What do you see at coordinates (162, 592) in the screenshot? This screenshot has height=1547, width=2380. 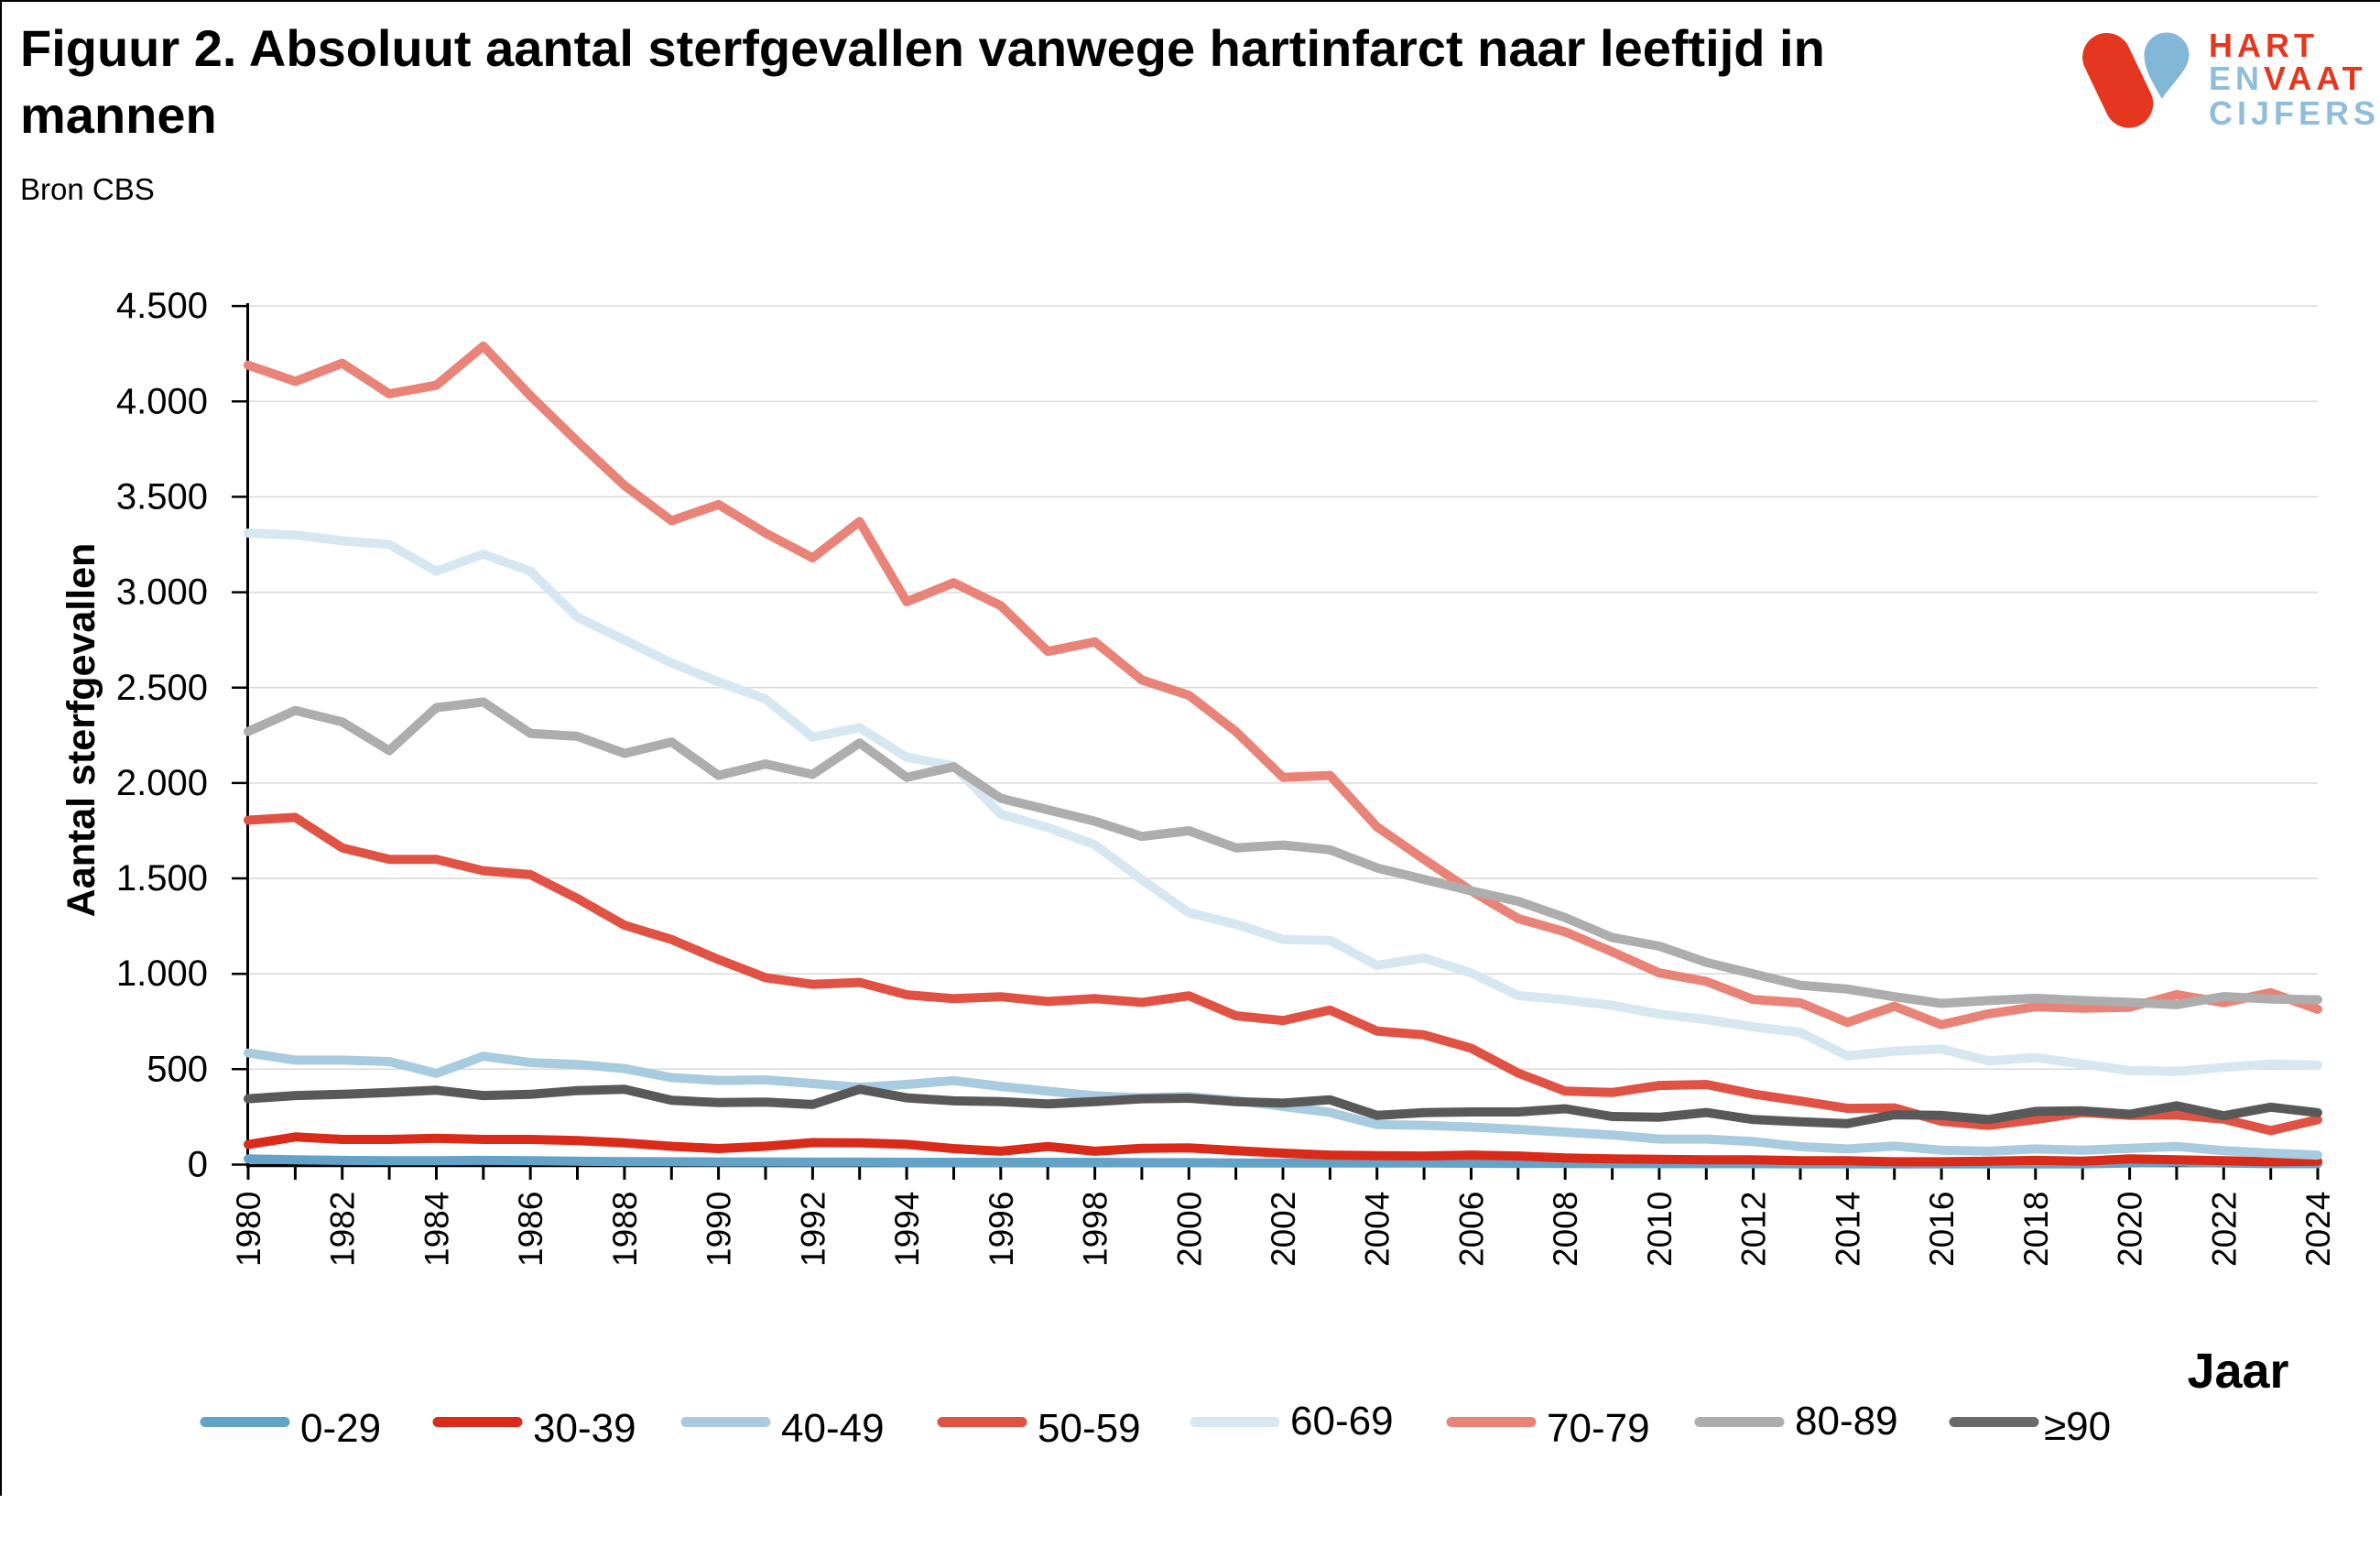 I see `svg-text: 3.000` at bounding box center [162, 592].